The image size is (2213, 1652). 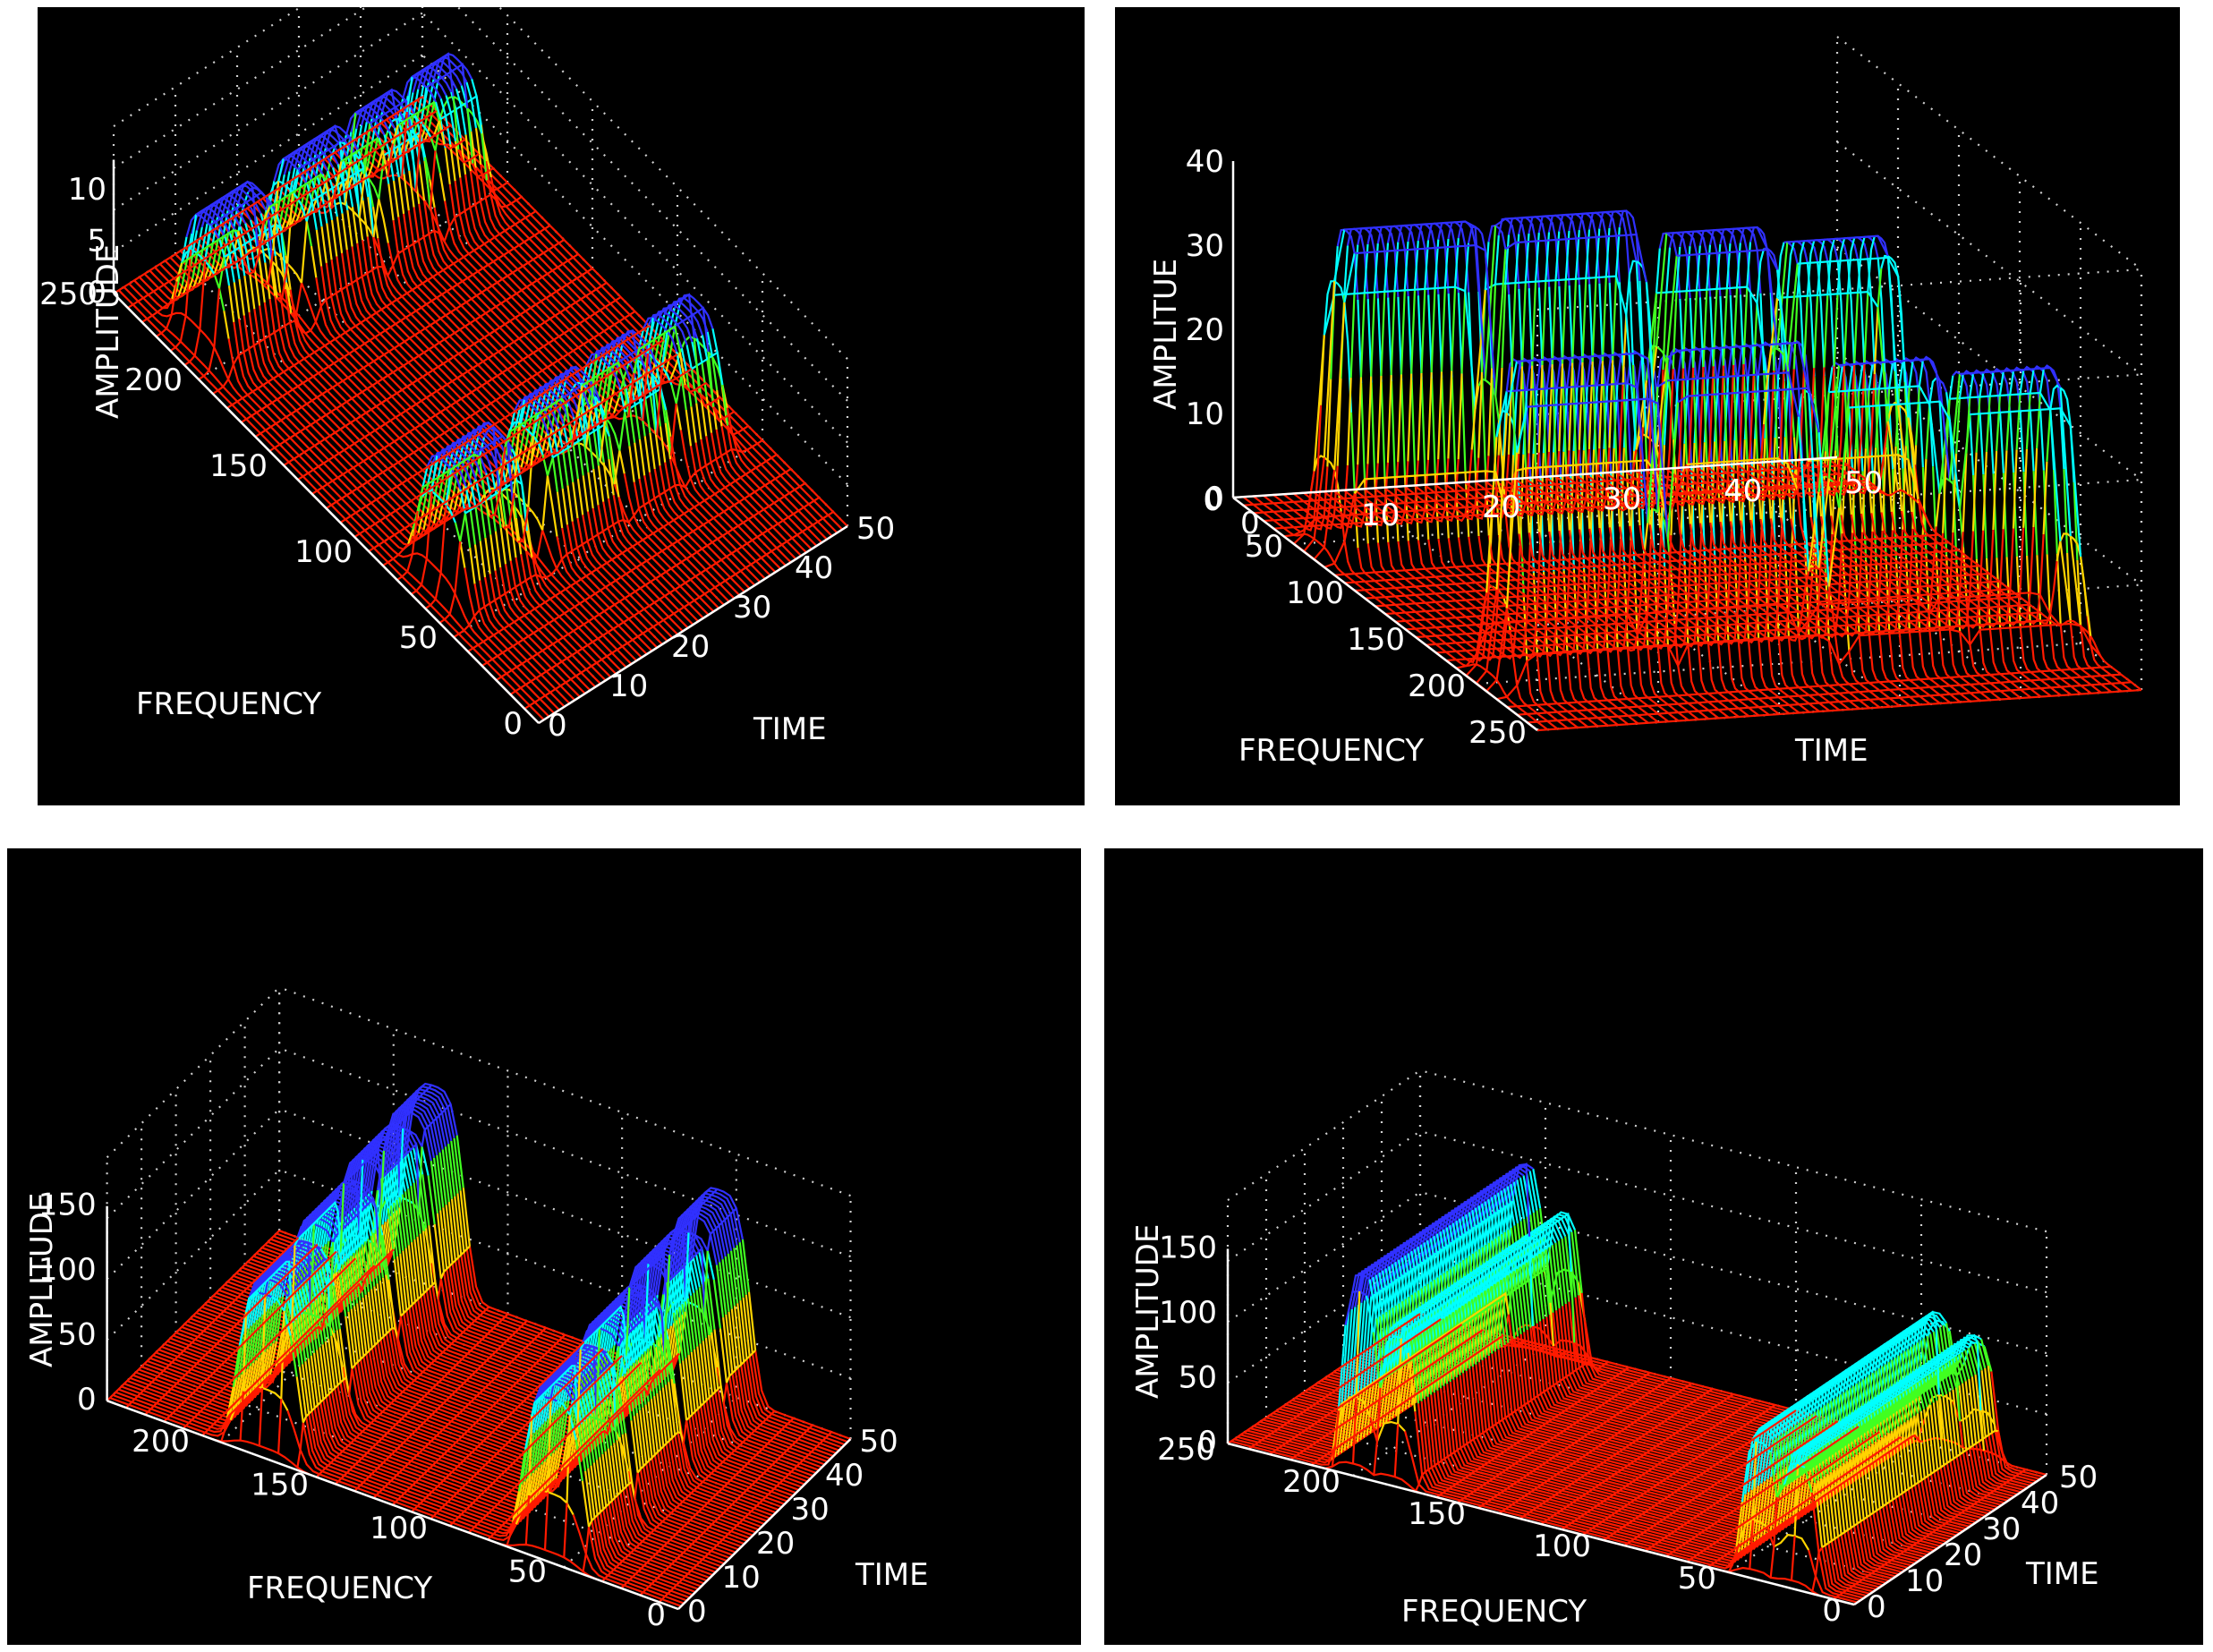 I want to click on time-tick-label: 0, so click(x=1877, y=1607).